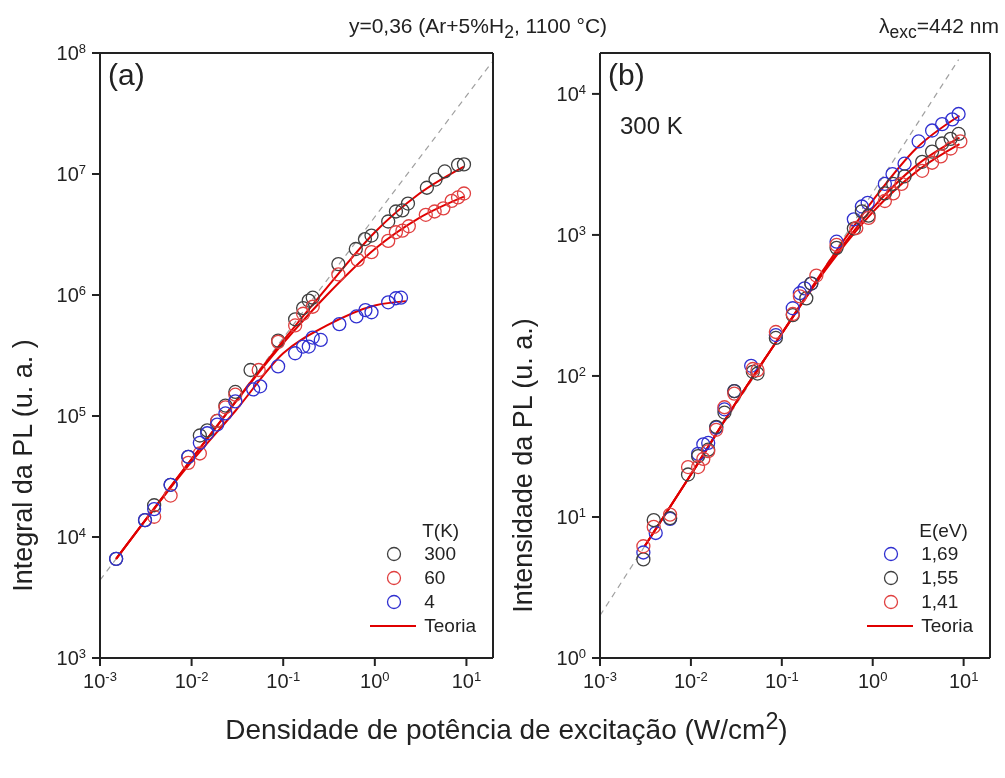 This screenshot has width=1005, height=778. What do you see at coordinates (478, 28) in the screenshot?
I see `chart-title: y=0,36 (Ar+5%H$_{2}$, 1100 °C)` at bounding box center [478, 28].